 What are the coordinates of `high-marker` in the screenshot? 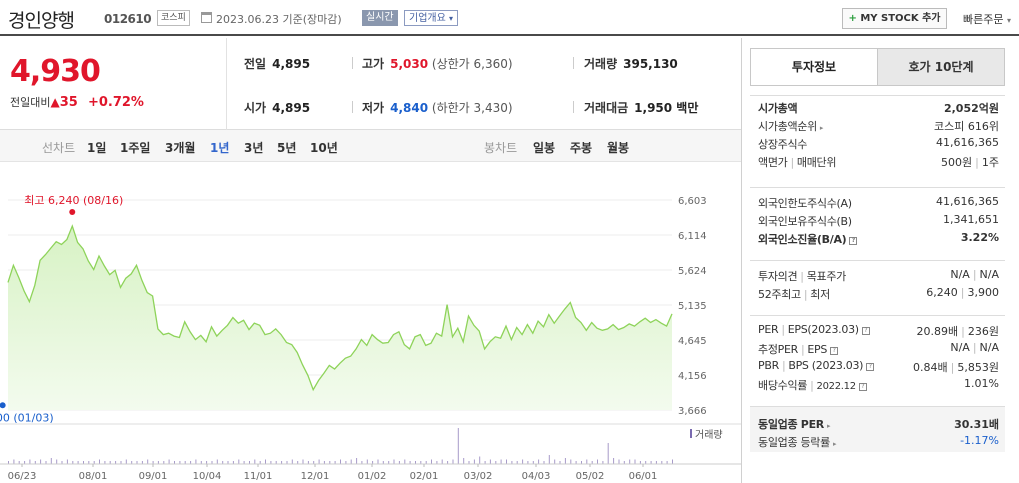 It's located at (72, 211).